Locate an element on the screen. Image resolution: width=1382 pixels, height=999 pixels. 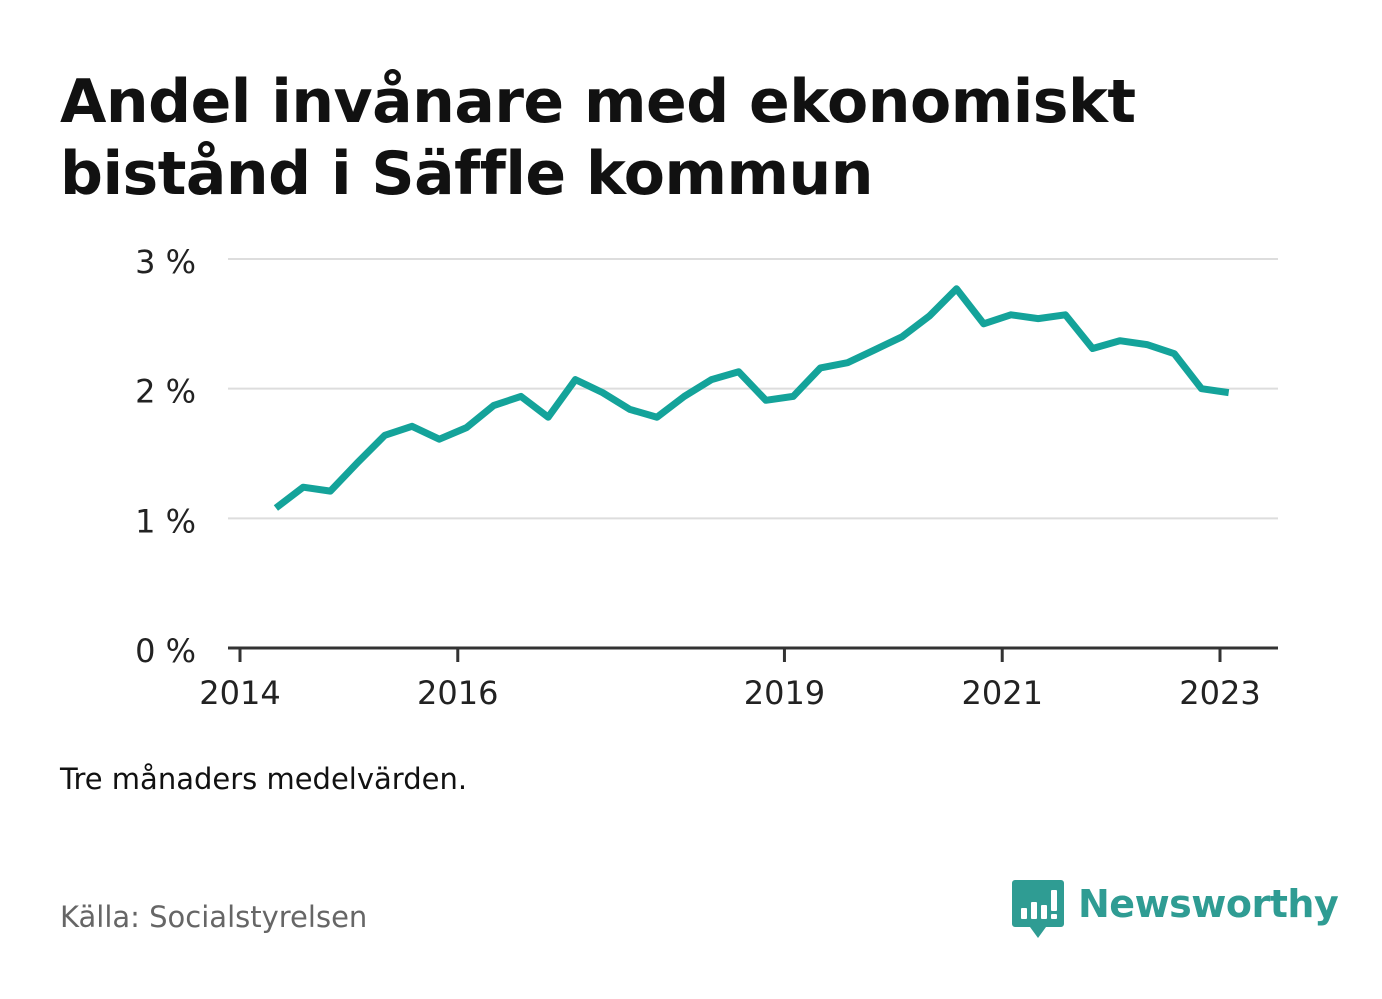
brand-logo: Newsworthy is located at coordinates (1175, 911).